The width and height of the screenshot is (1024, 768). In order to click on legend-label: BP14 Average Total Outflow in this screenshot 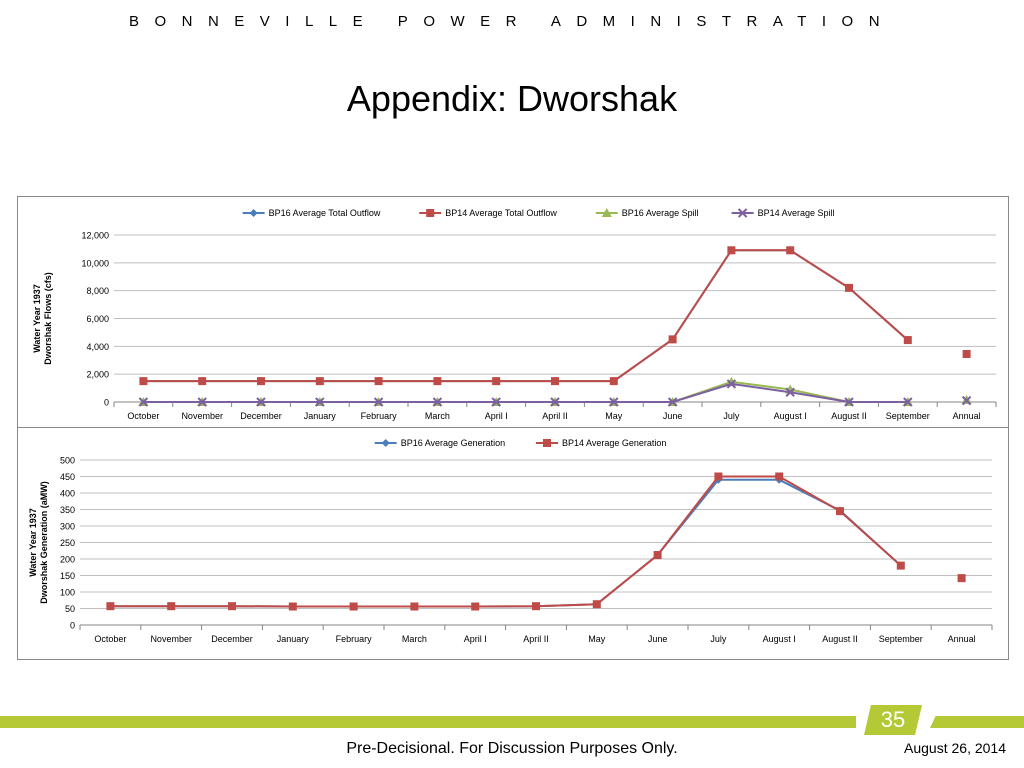, I will do `click(501, 213)`.